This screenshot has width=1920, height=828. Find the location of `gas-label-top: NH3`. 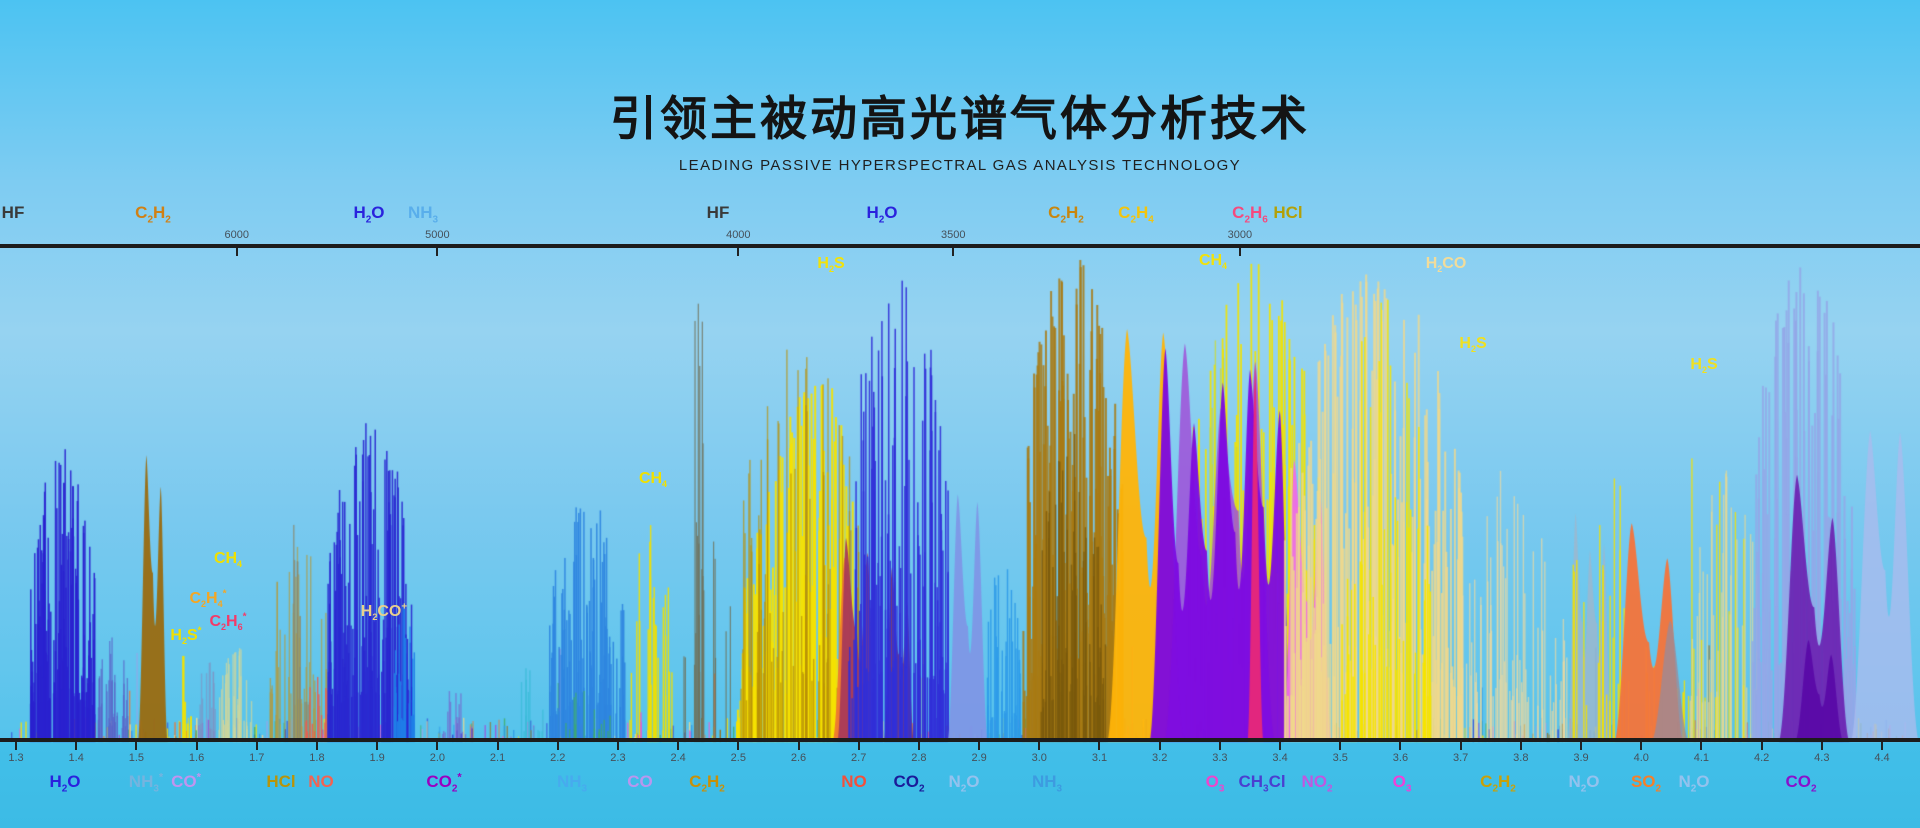

gas-label-top: NH3 is located at coordinates (423, 214).